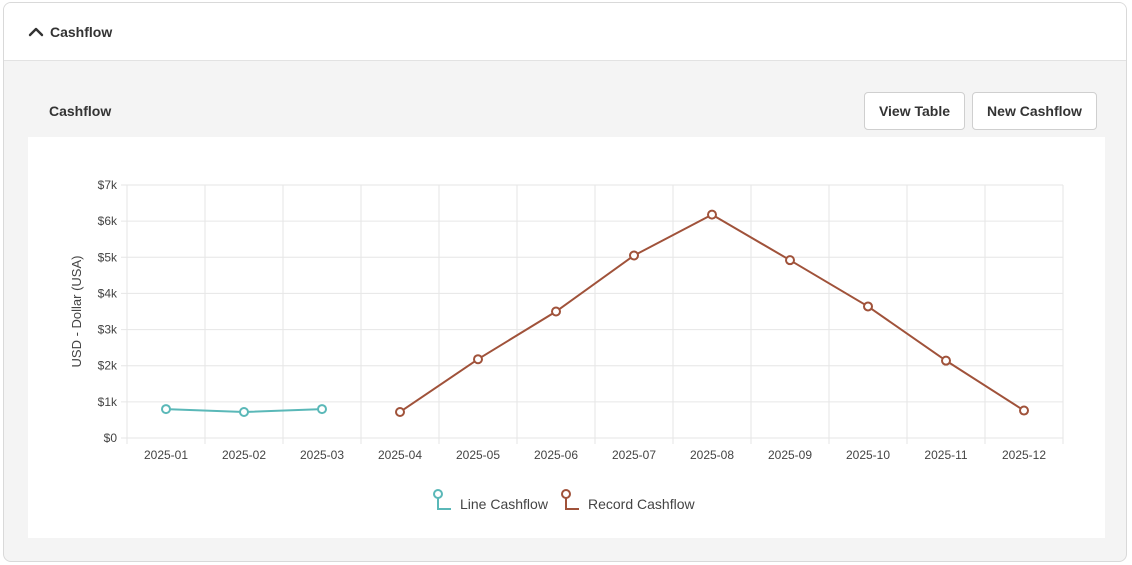  I want to click on x-tick-label: 2025-07, so click(634, 455).